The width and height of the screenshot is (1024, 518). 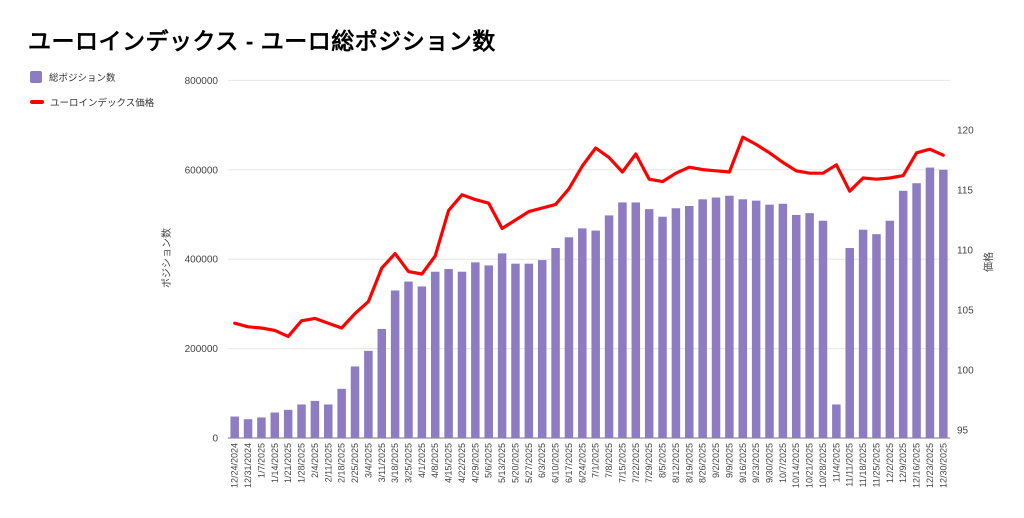 What do you see at coordinates (315, 460) in the screenshot?
I see `x-tick-label: 2/4/2025` at bounding box center [315, 460].